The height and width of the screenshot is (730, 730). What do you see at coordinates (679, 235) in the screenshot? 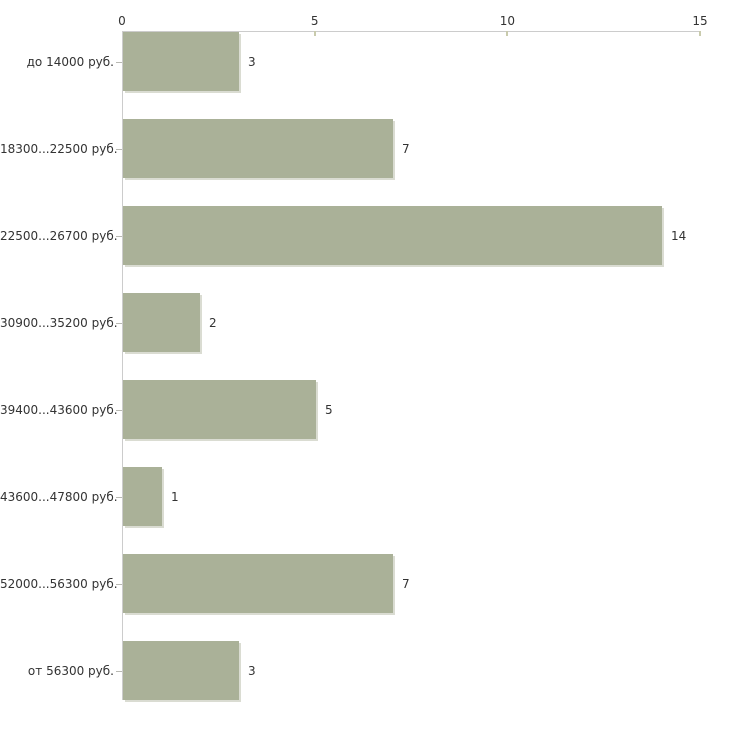
I see `bar-value-label: 14` at bounding box center [679, 235].